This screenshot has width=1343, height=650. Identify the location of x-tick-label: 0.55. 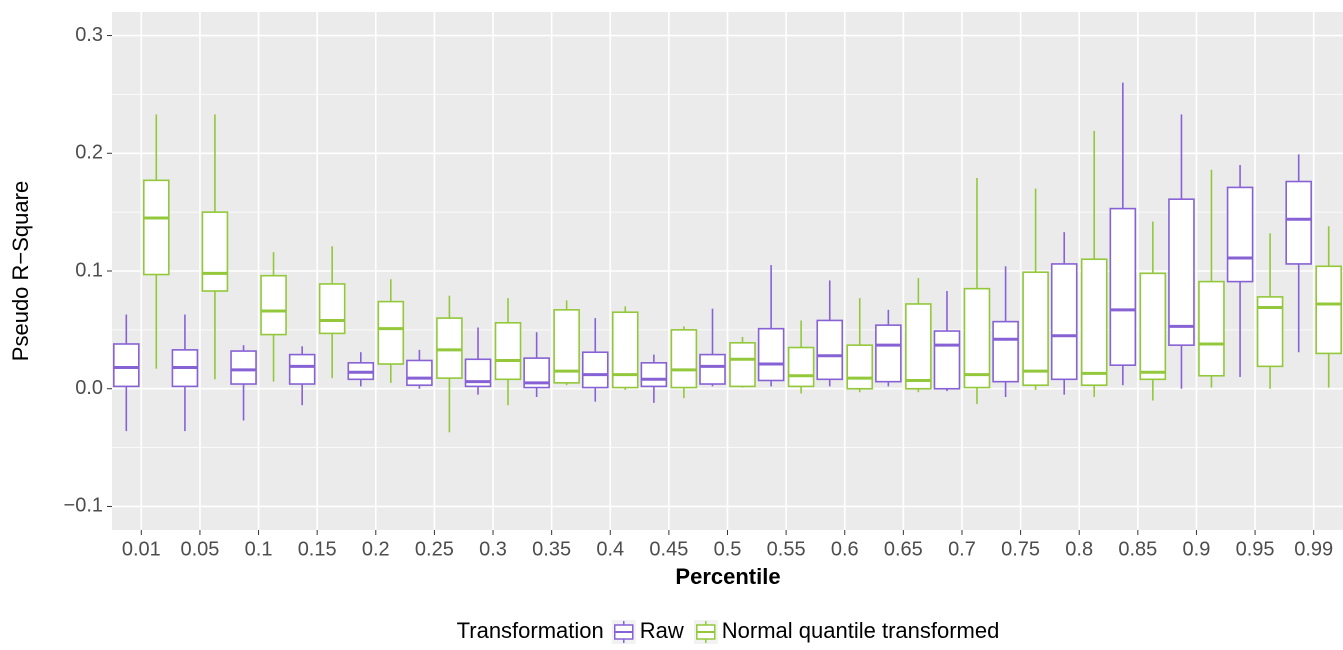
(786, 549).